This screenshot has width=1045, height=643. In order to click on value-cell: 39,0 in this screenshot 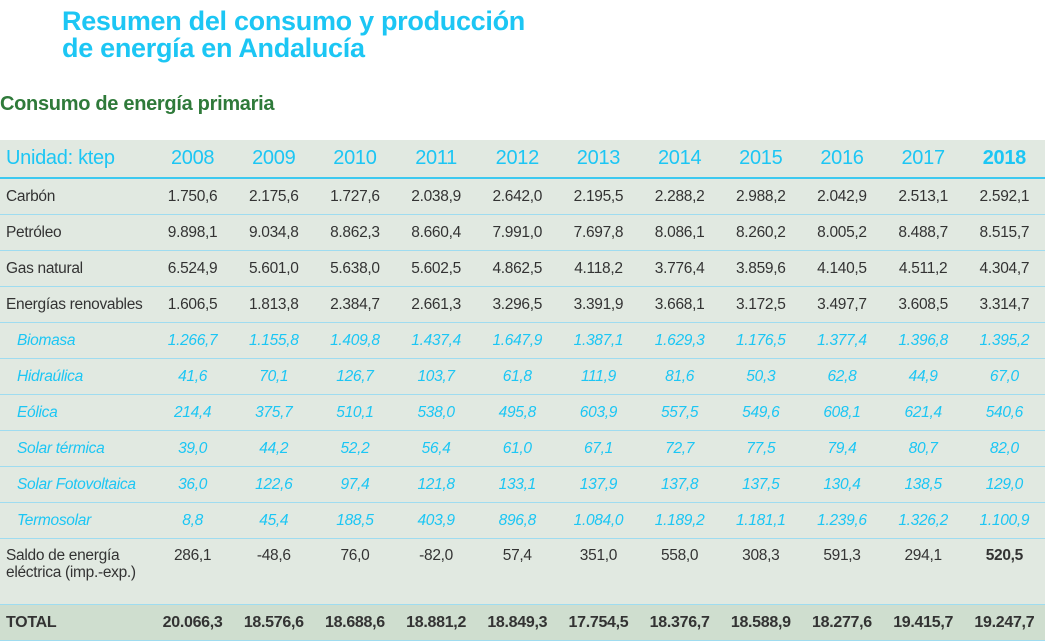, I will do `click(193, 448)`.